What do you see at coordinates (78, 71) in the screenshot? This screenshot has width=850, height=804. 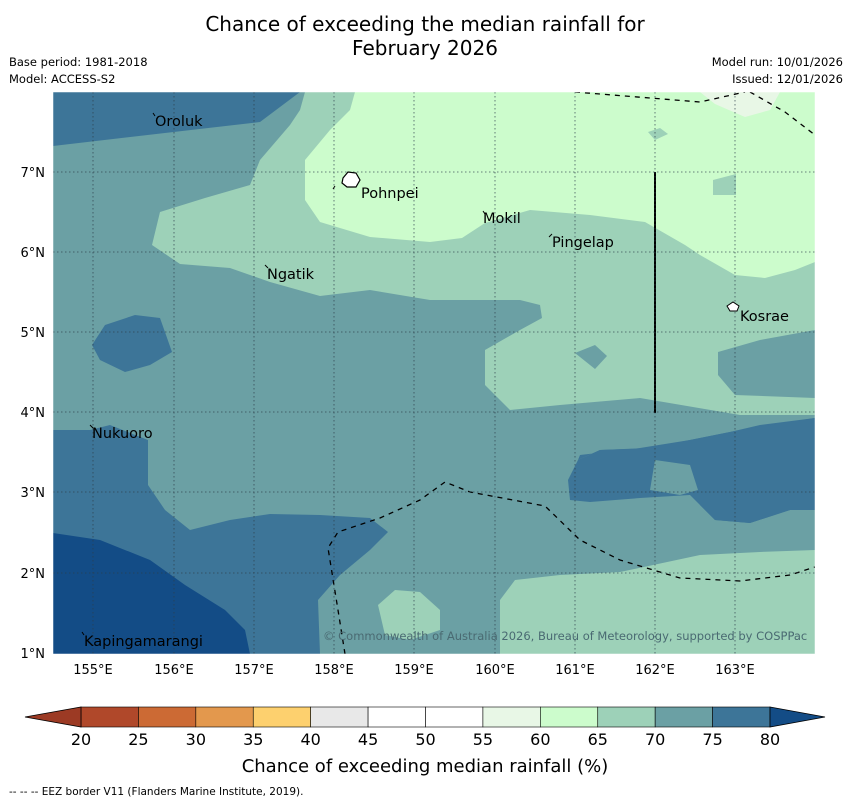 I see `meta-left: Base period: 1981-2018 Model: ACCESS-S2` at bounding box center [78, 71].